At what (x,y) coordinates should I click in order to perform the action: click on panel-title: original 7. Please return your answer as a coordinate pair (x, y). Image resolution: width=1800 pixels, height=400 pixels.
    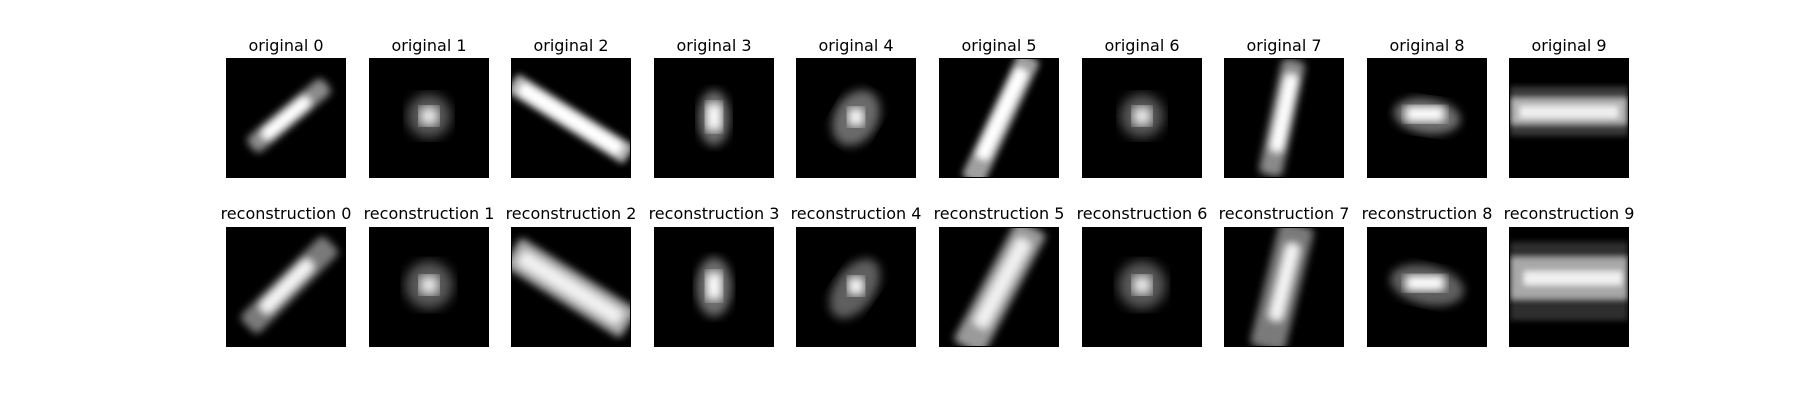
    Looking at the image, I should click on (1284, 45).